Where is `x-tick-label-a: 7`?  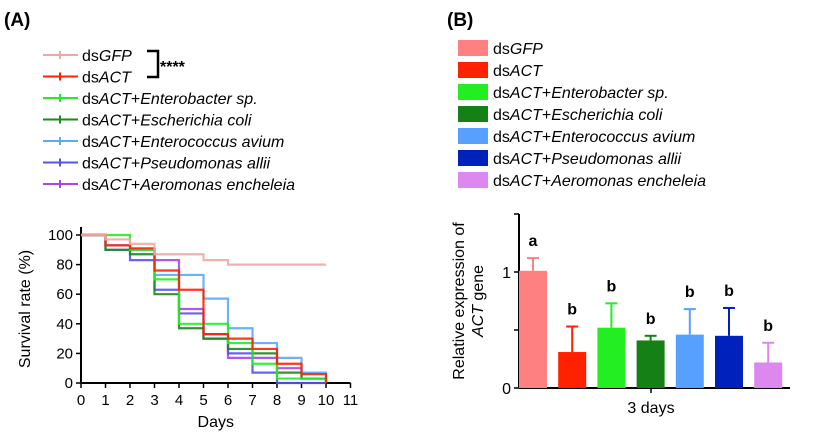 x-tick-label-a: 7 is located at coordinates (252, 400).